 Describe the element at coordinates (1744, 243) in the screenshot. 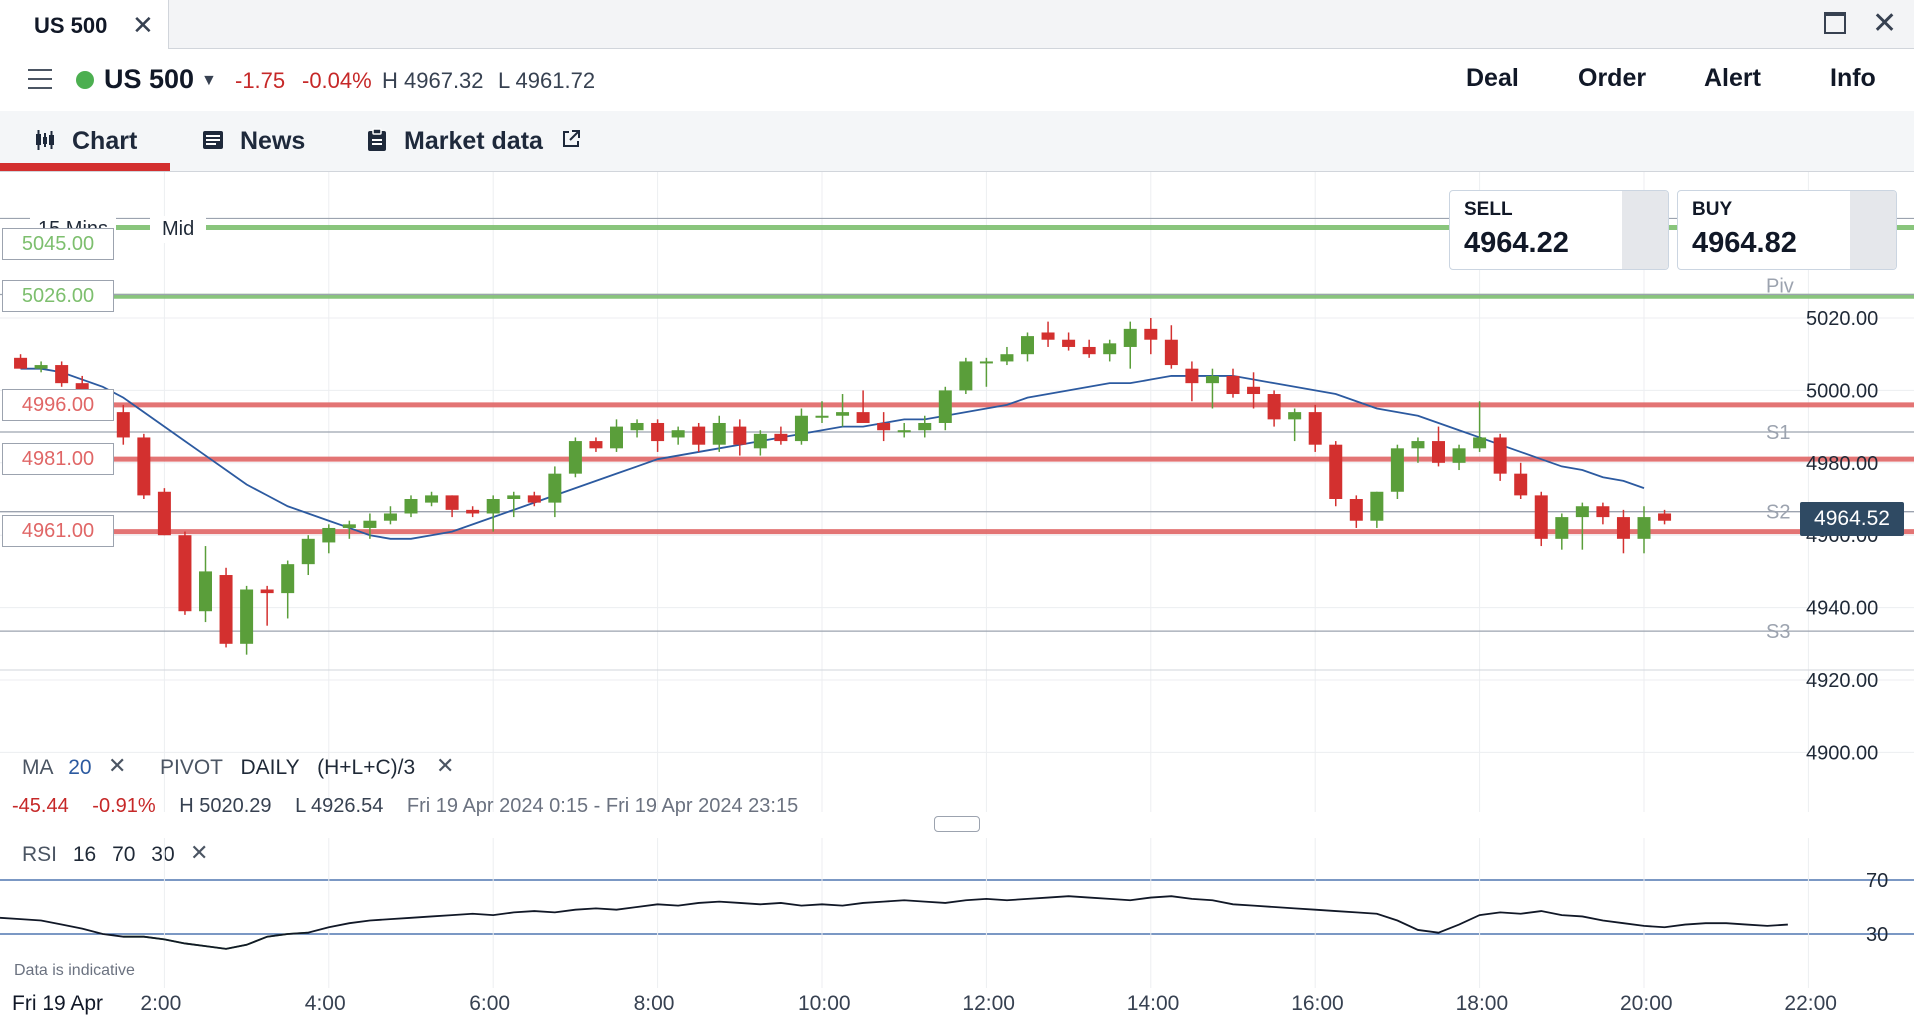

I see `buy-price: 4964.82` at that location.